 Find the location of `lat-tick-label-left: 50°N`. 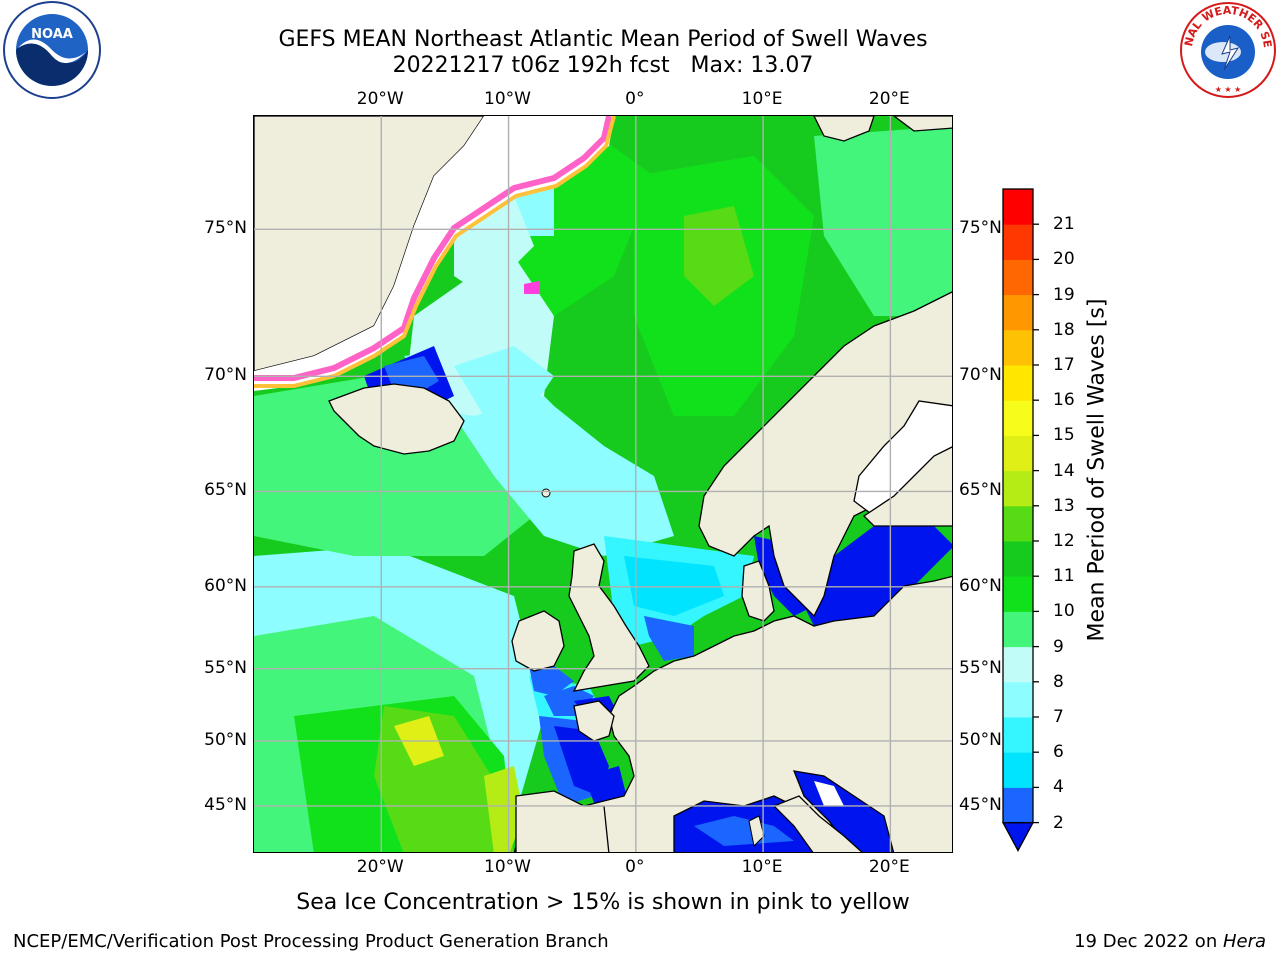

lat-tick-label-left: 50°N is located at coordinates (225, 739).